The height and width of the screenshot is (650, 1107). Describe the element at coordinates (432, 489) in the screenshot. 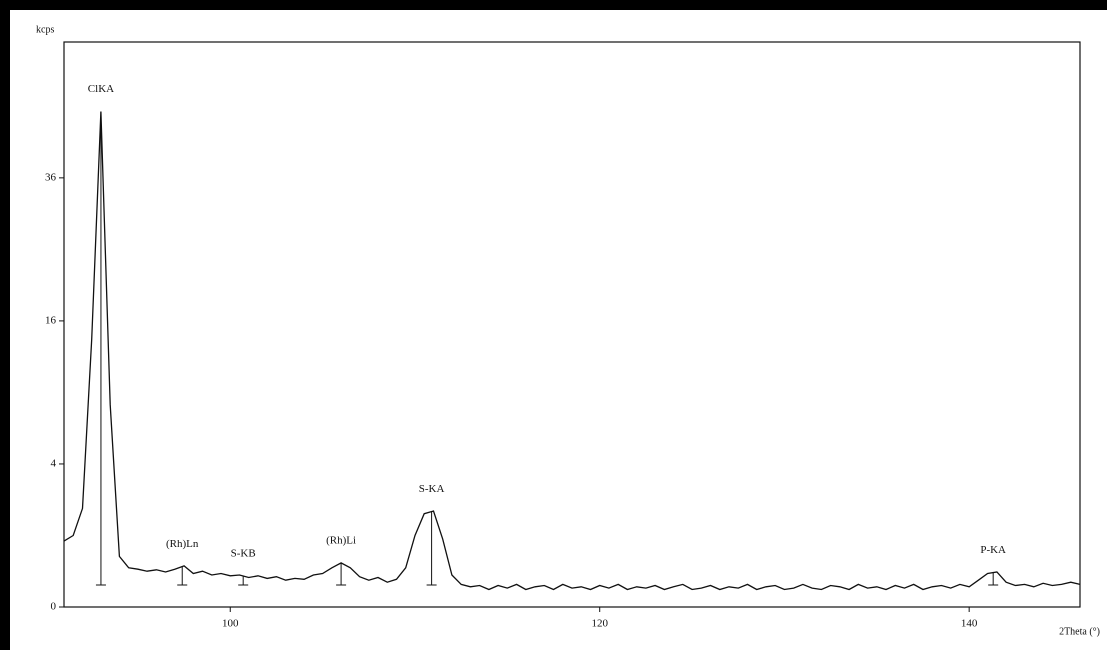

I see `peak-label: S-KA` at that location.